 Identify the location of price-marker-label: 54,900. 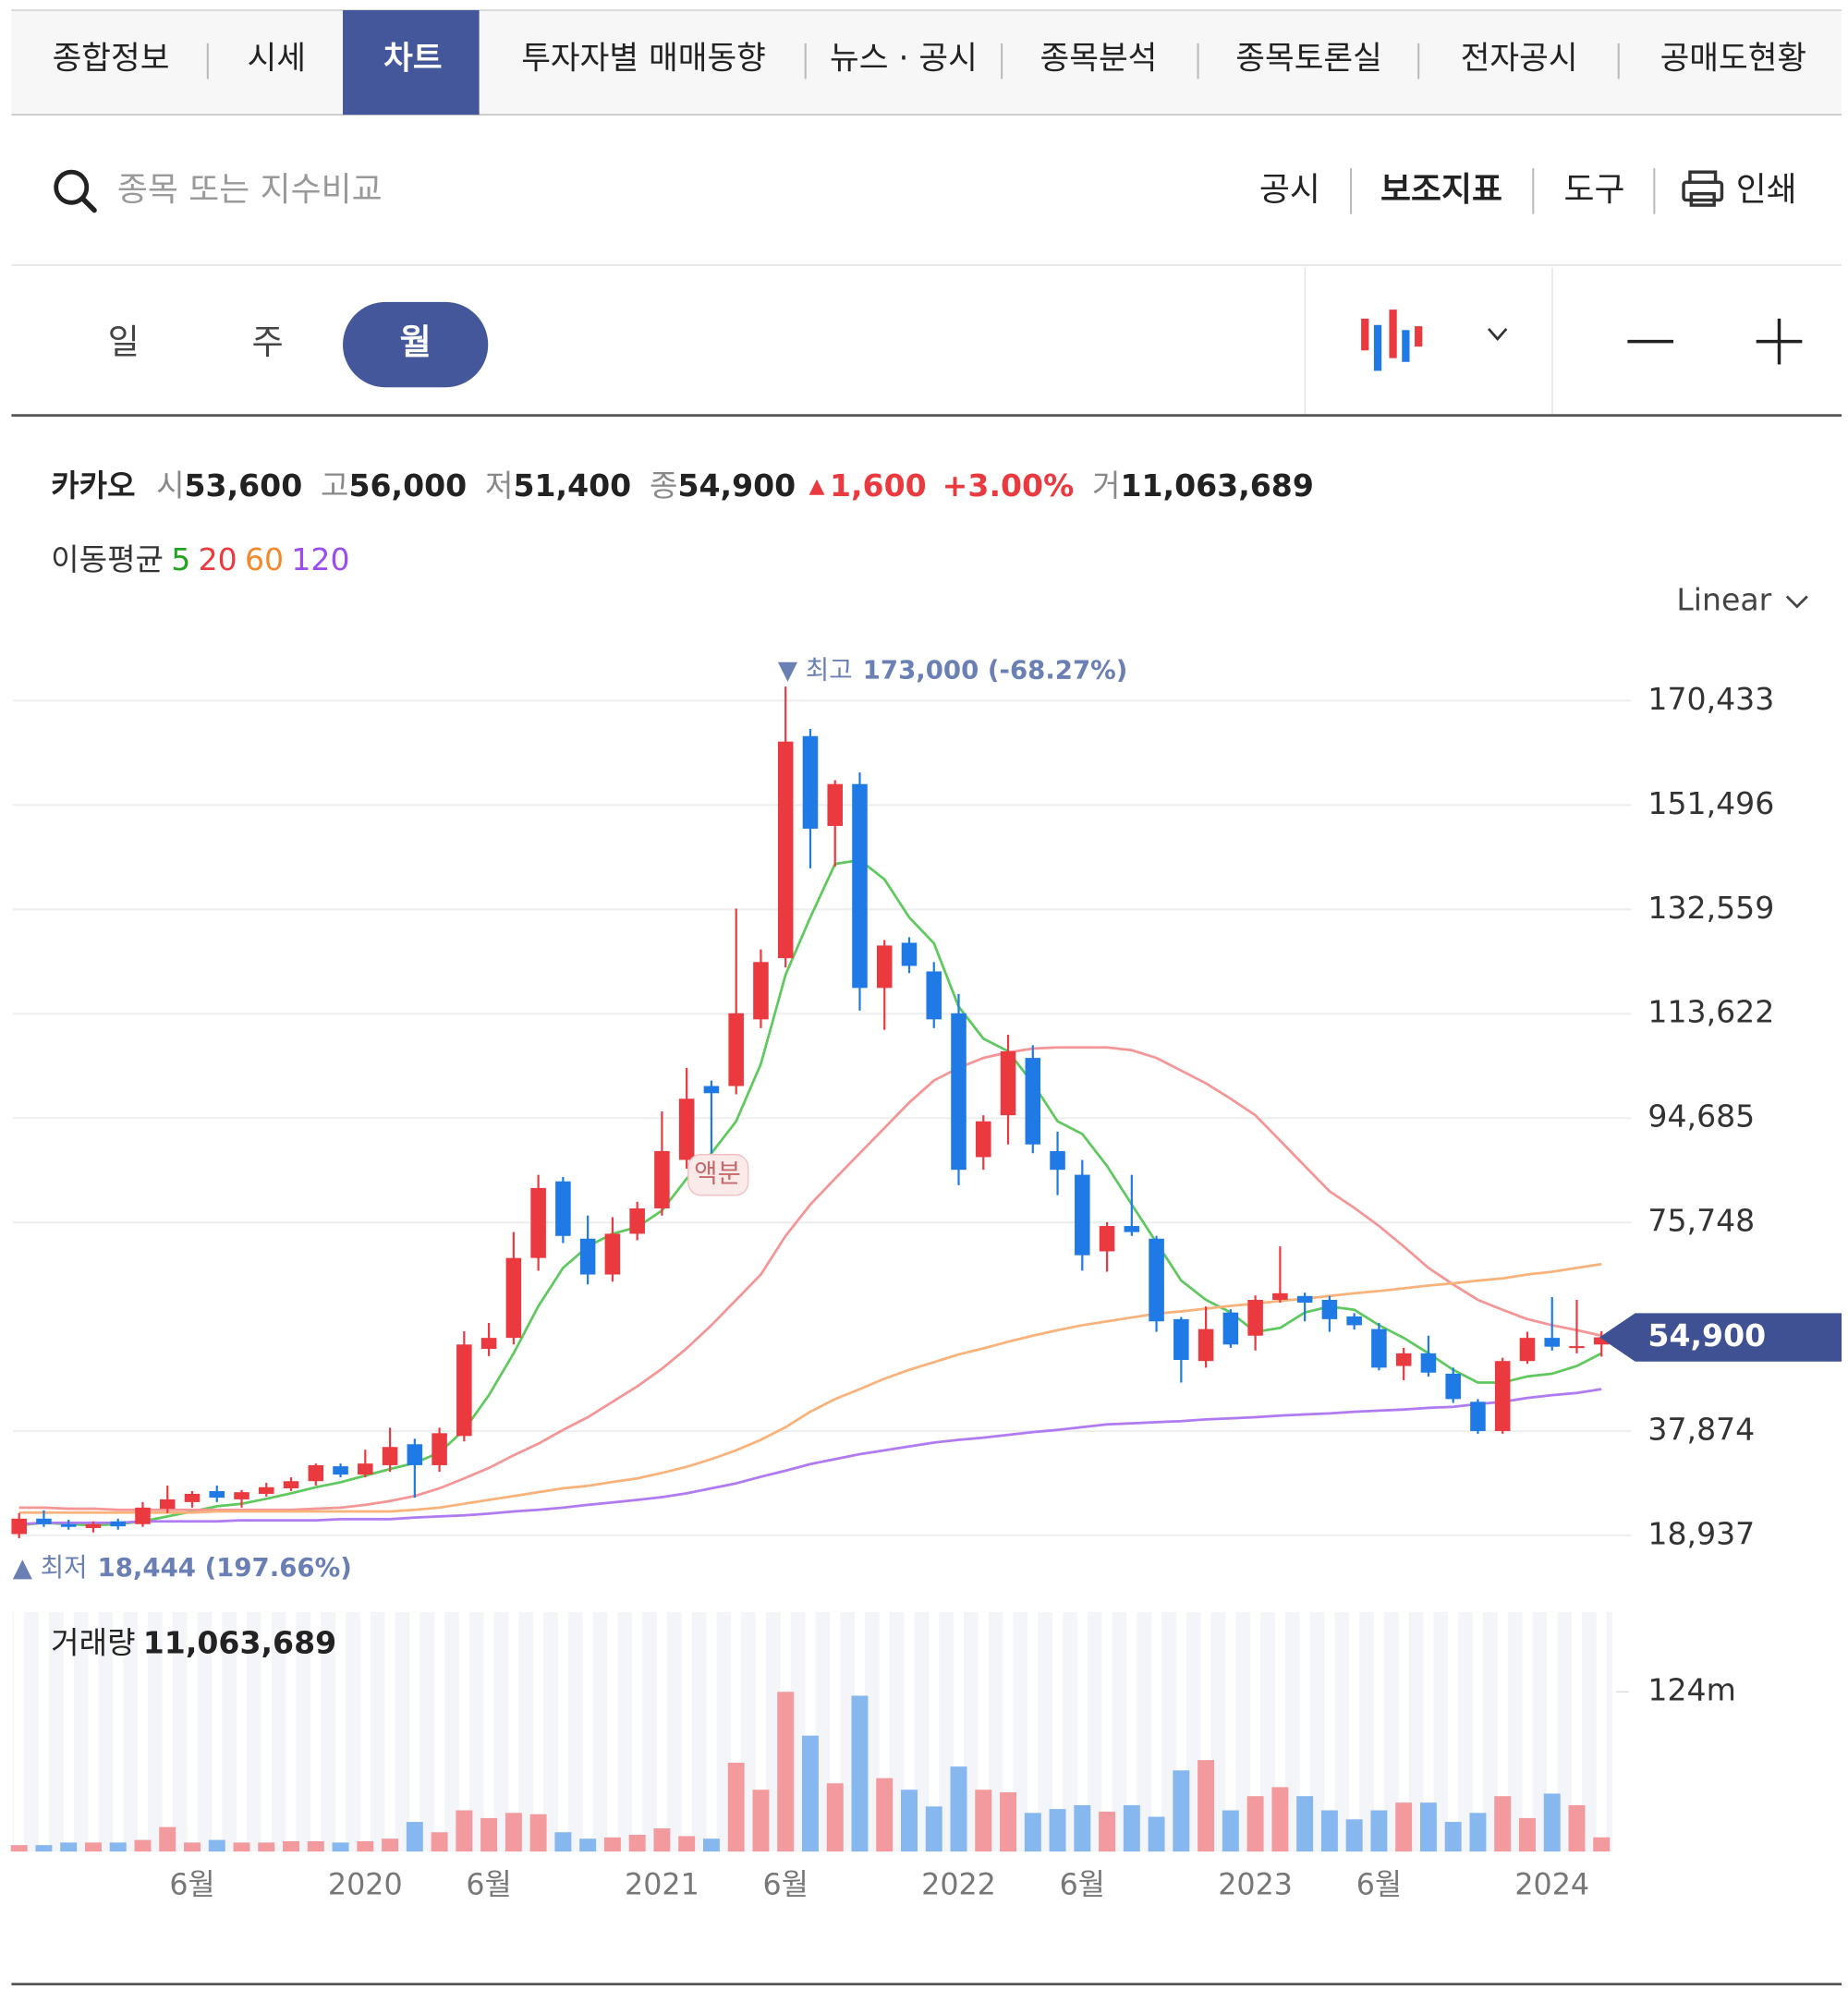
(1707, 1335).